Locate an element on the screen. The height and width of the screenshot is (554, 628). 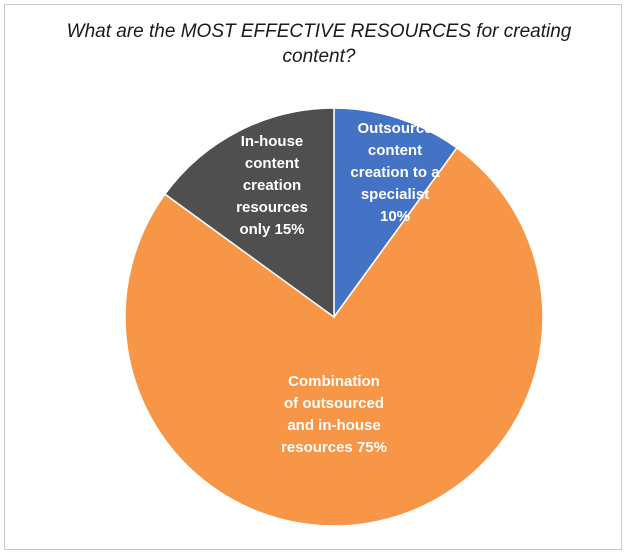
slice-label-in-house: In-house content creation resources only 15% is located at coordinates (272, 185).